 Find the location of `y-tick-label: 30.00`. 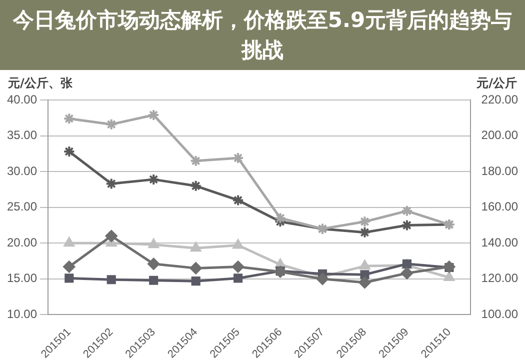

y-tick-label: 30.00 is located at coordinates (22, 171).